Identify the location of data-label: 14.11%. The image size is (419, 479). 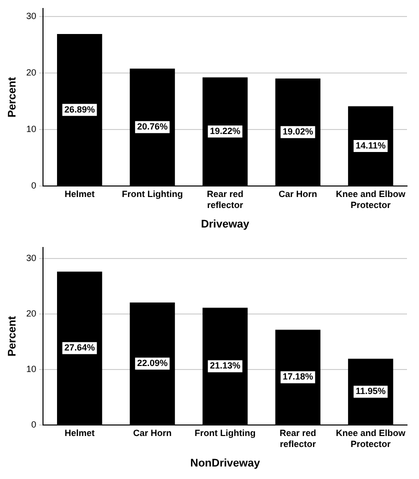
(371, 145).